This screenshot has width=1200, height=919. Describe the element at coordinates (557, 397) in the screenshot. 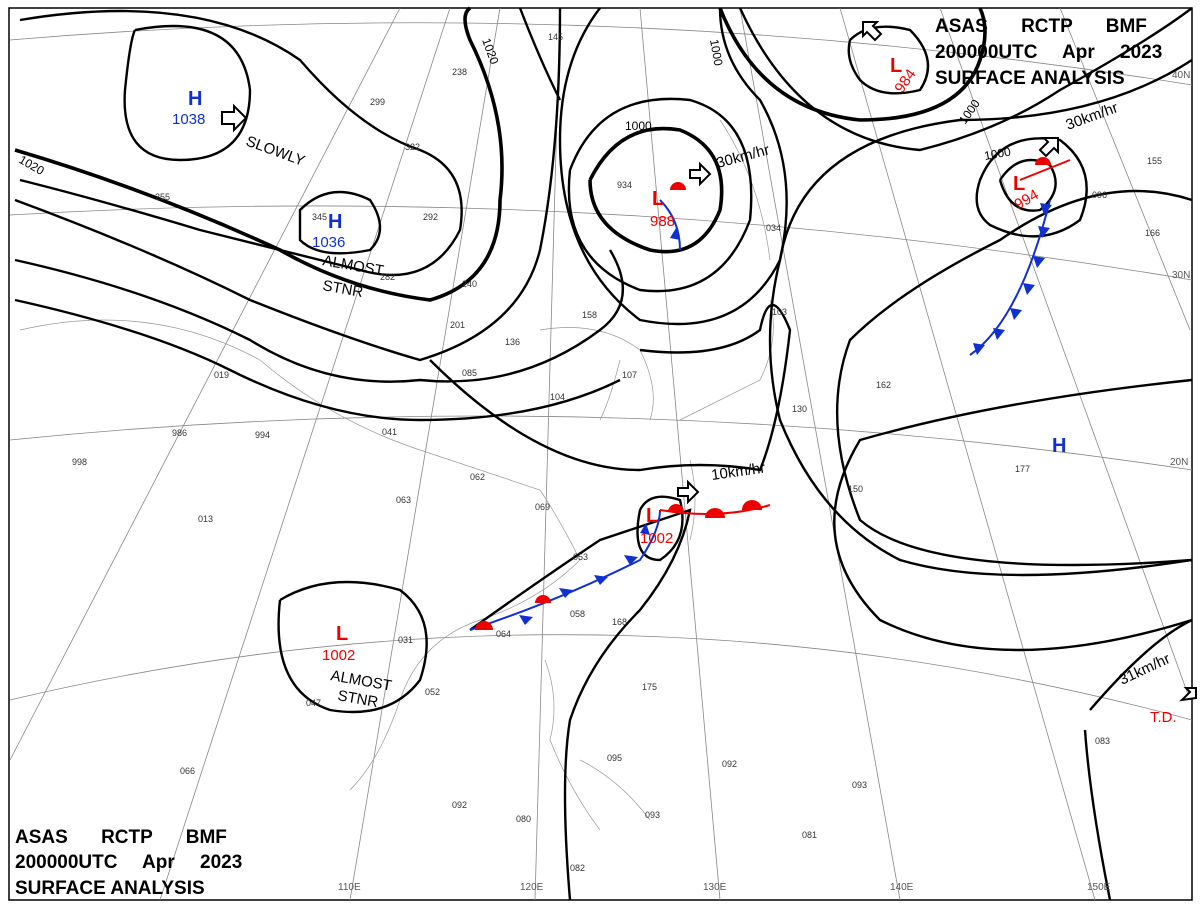

I see `station-plot: 104` at that location.